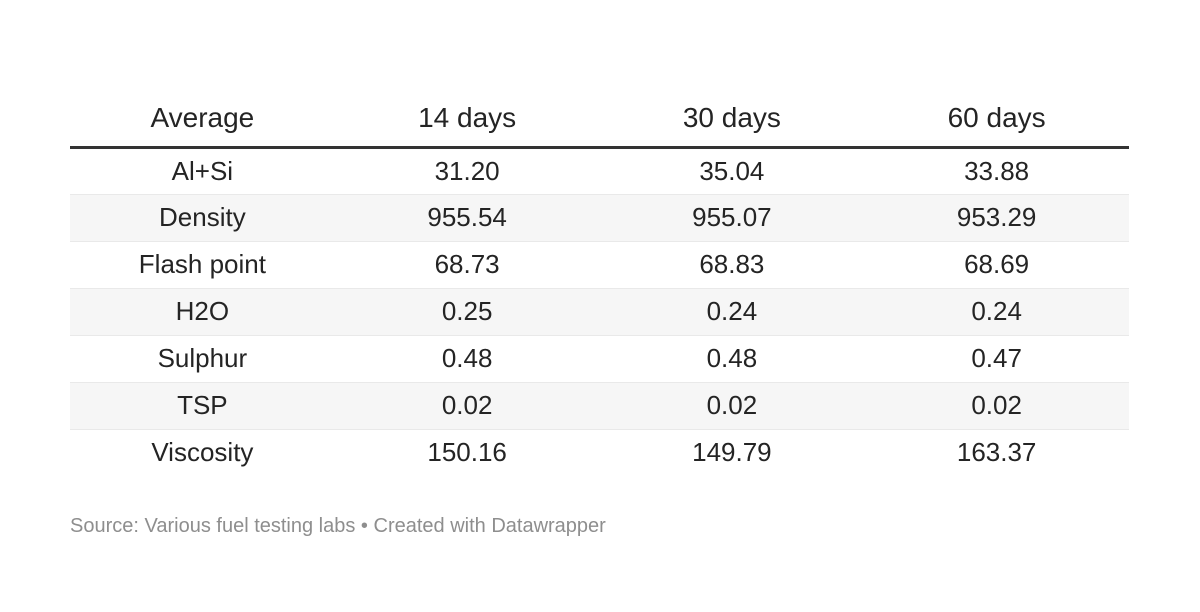 Image resolution: width=1200 pixels, height=612 pixels. I want to click on table-row: Flash point 68.73 68.83 68.69, so click(599, 265).